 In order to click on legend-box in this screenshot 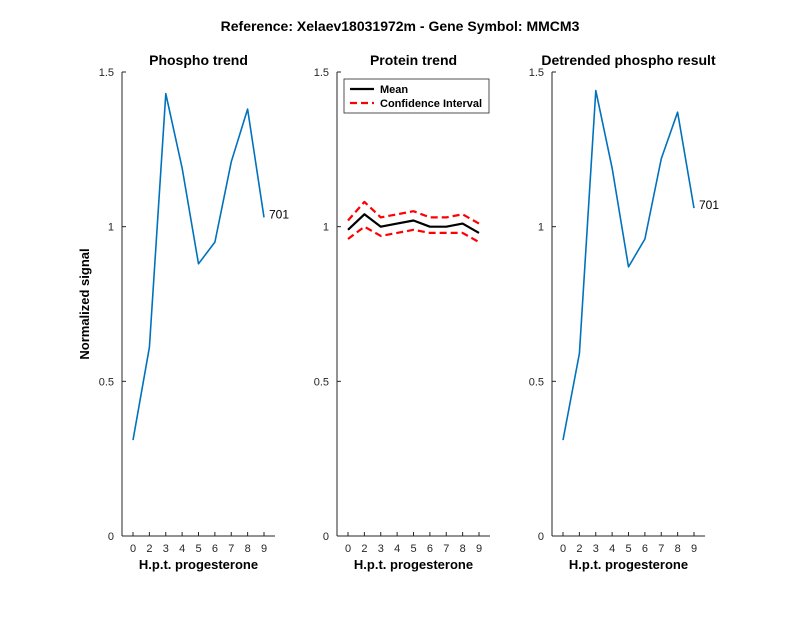, I will do `click(416, 96)`.